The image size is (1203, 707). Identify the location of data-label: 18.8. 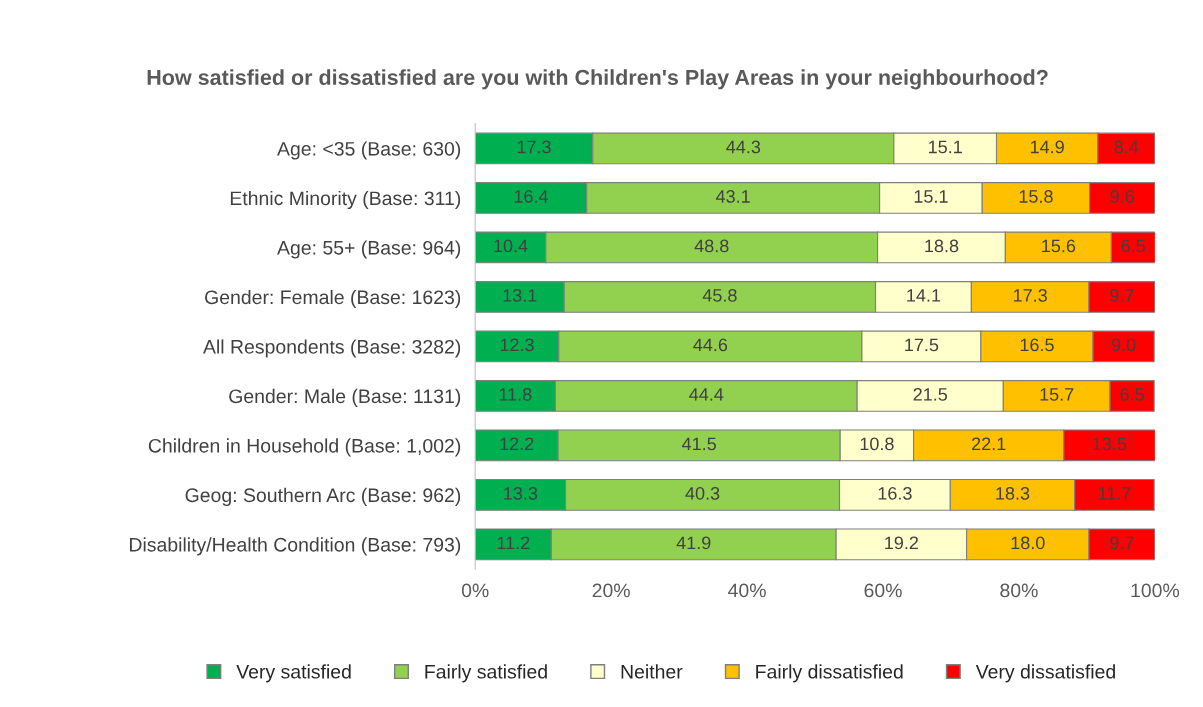
(942, 246).